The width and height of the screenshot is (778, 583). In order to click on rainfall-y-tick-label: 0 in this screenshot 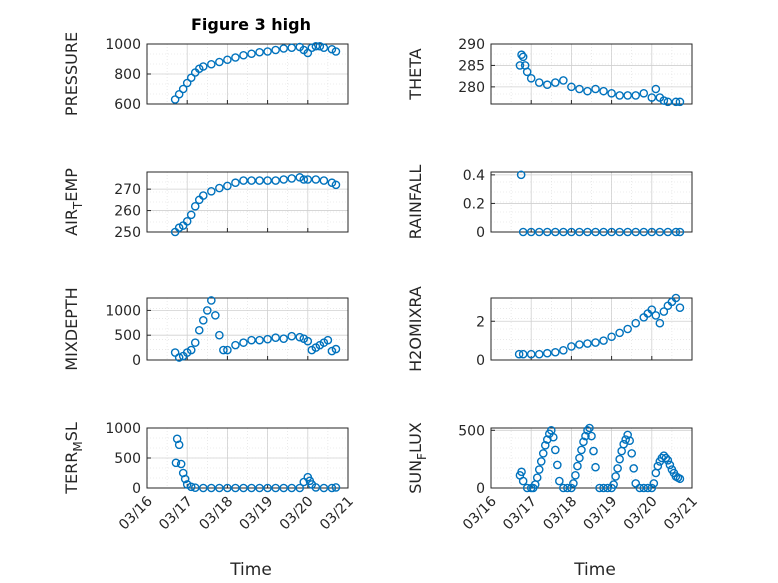, I will do `click(480, 233)`.